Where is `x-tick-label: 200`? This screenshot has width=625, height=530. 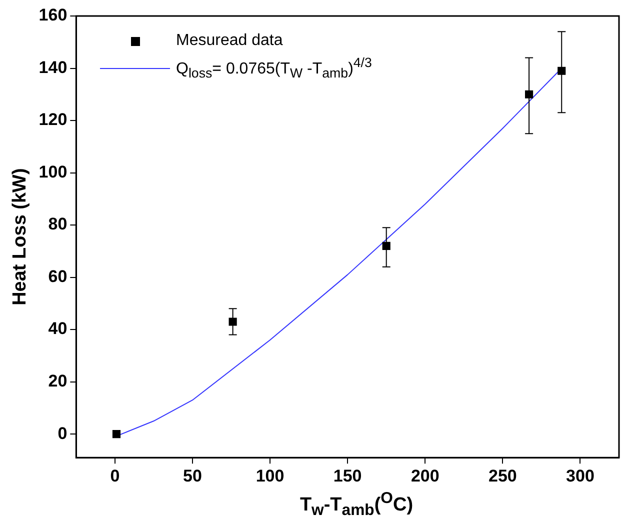 x-tick-label: 200 is located at coordinates (425, 476).